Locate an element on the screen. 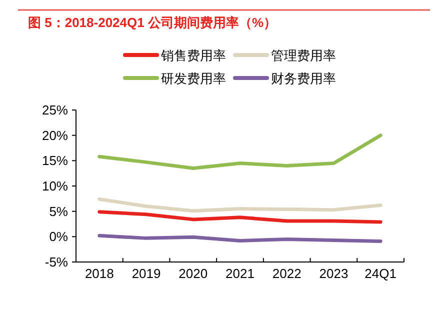 The height and width of the screenshot is (327, 439). legend-label: 财务费用率 is located at coordinates (303, 78).